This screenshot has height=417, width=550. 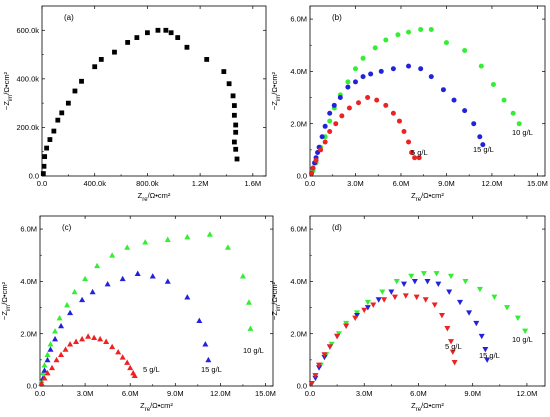 What do you see at coordinates (34, 176) in the screenshot?
I see `y-tick-label: 0.0` at bounding box center [34, 176].